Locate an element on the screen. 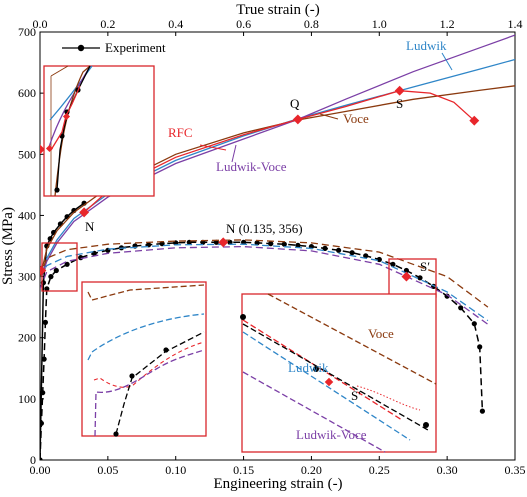  label-RFC: RFC is located at coordinates (180, 132).